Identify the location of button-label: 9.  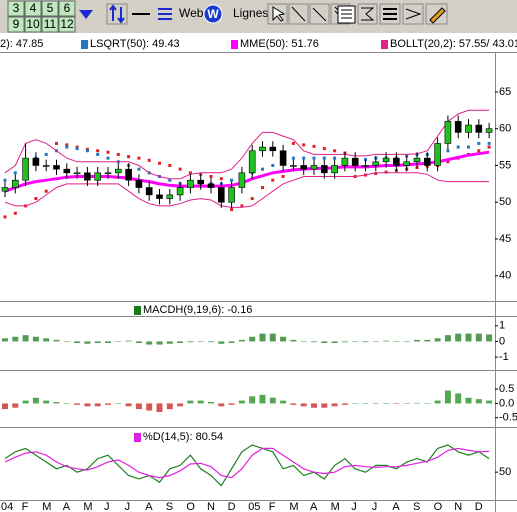
(16, 24).